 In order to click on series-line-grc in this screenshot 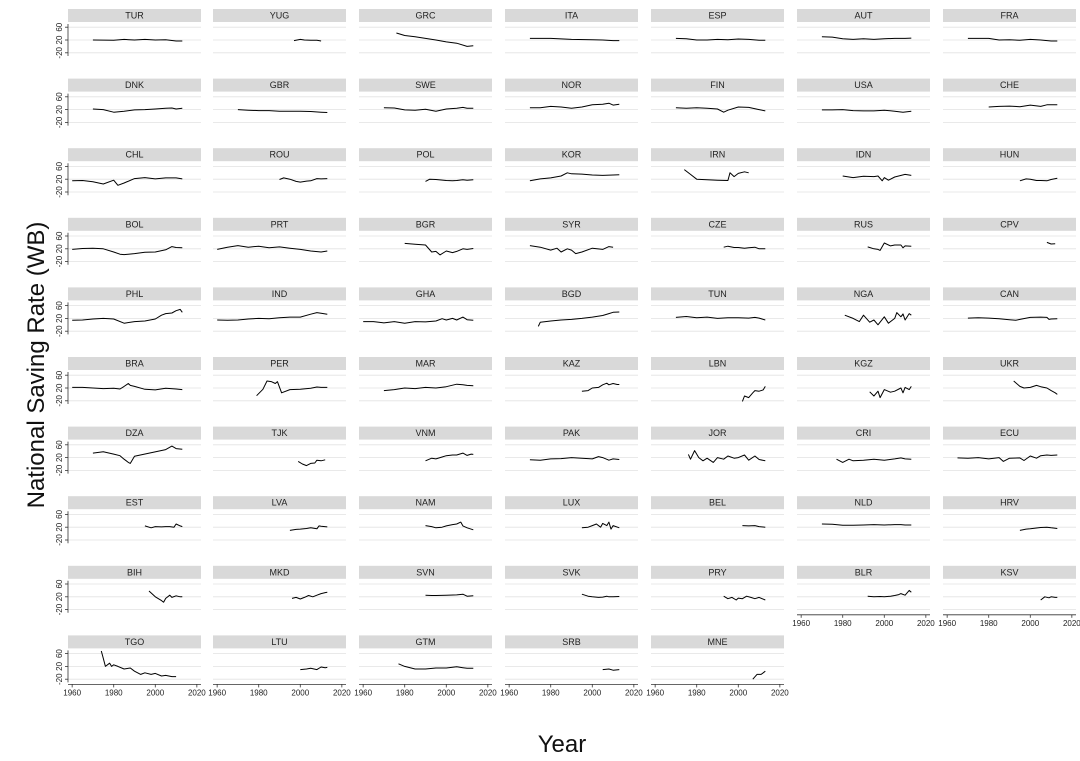, I will do `click(435, 39)`.